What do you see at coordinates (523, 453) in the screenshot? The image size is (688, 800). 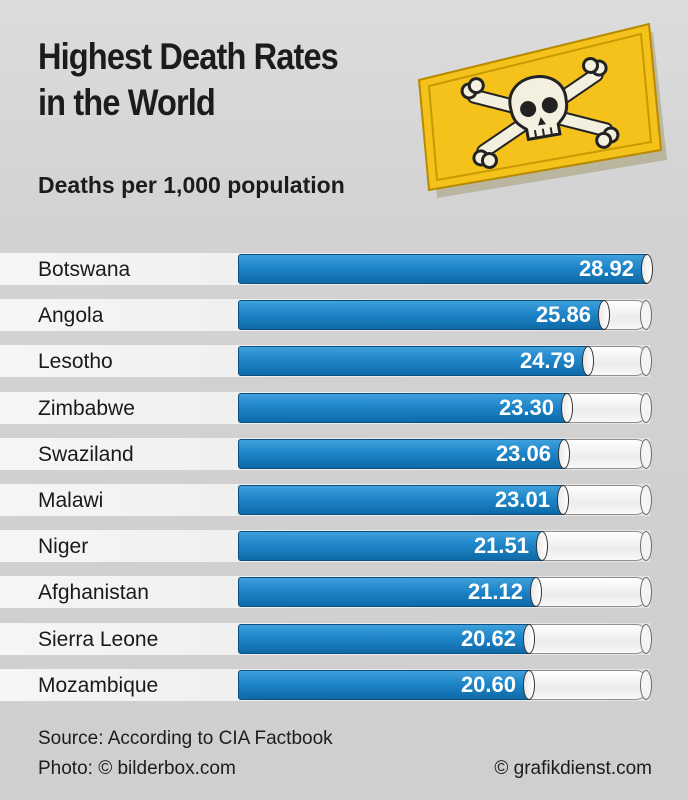 I see `value-label: 23.06` at bounding box center [523, 453].